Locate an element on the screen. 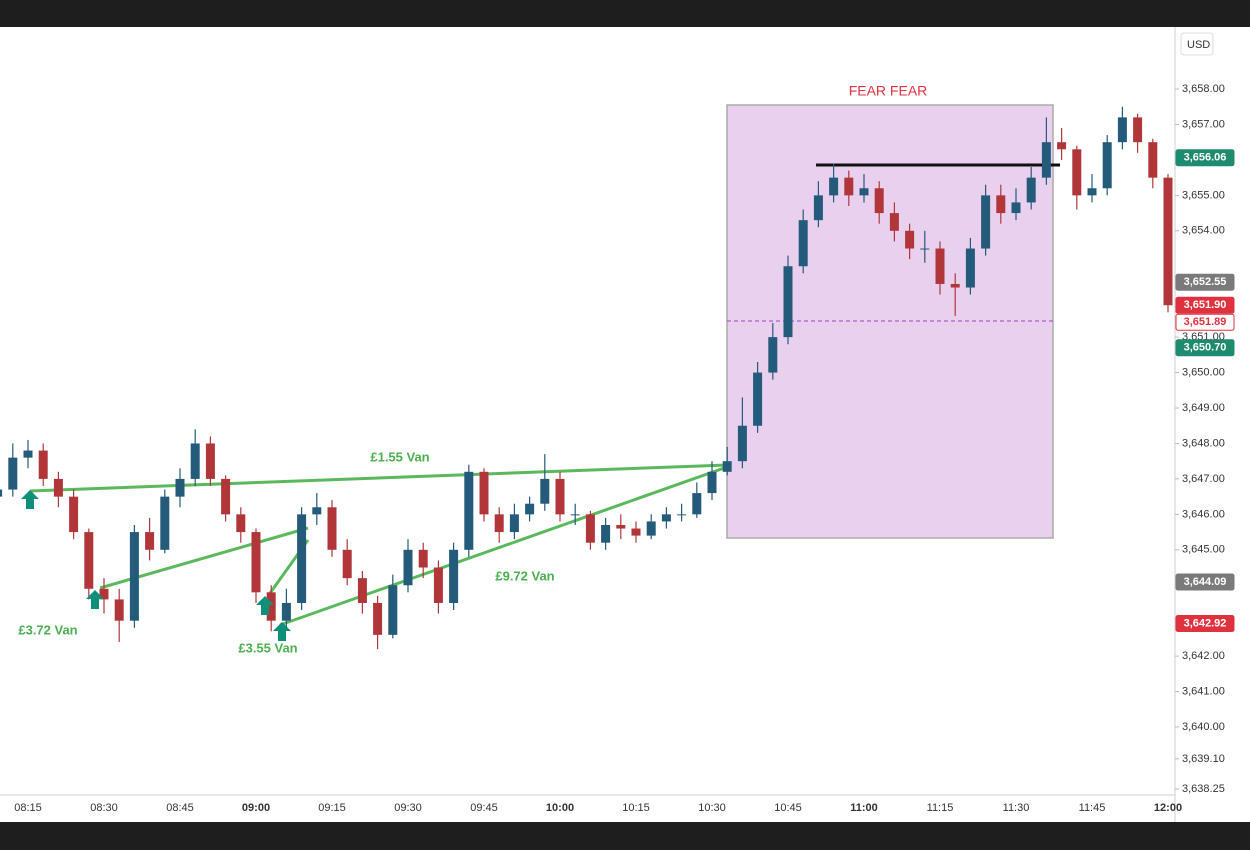 Image resolution: width=1250 pixels, height=850 pixels. x-tick-label: 10:00 is located at coordinates (560, 808).